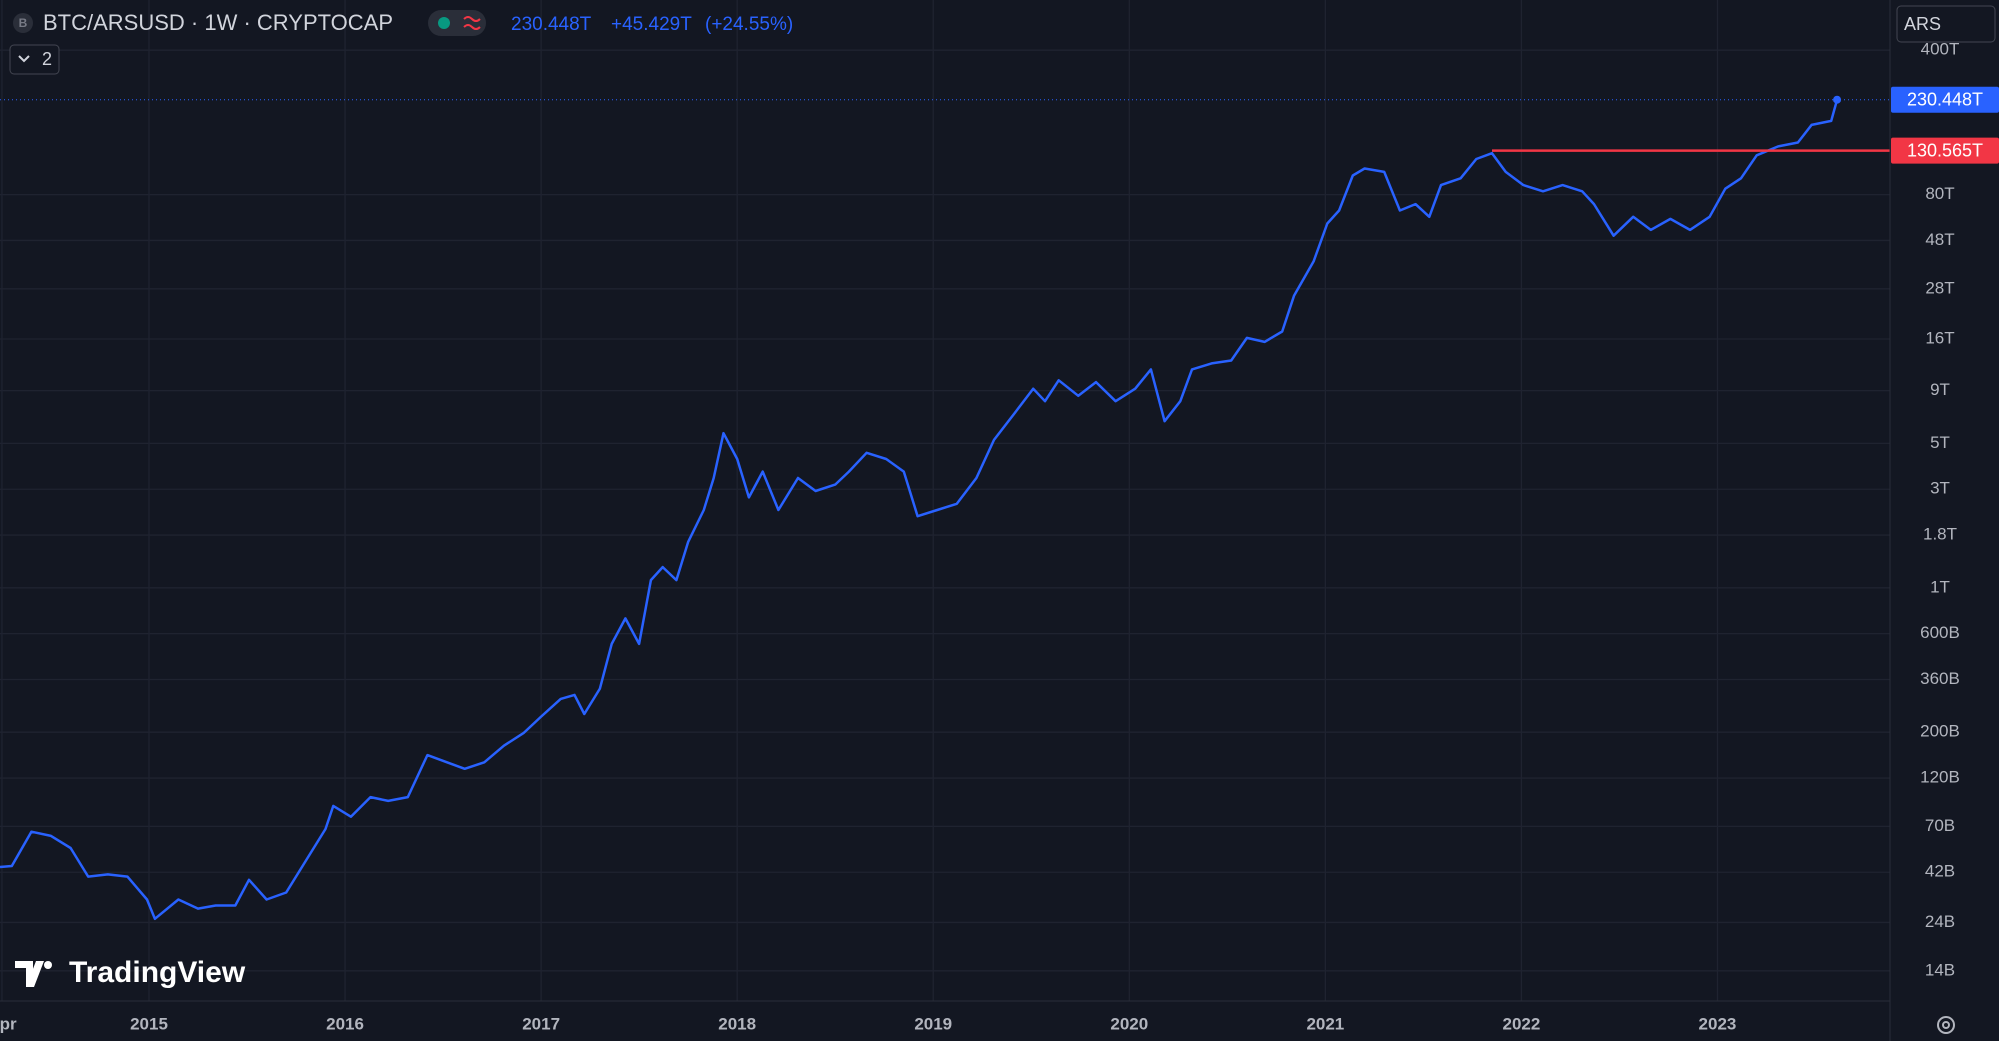 This screenshot has width=1999, height=1041. Describe the element at coordinates (1939, 338) in the screenshot. I see `y-tick-label: 16T` at that location.